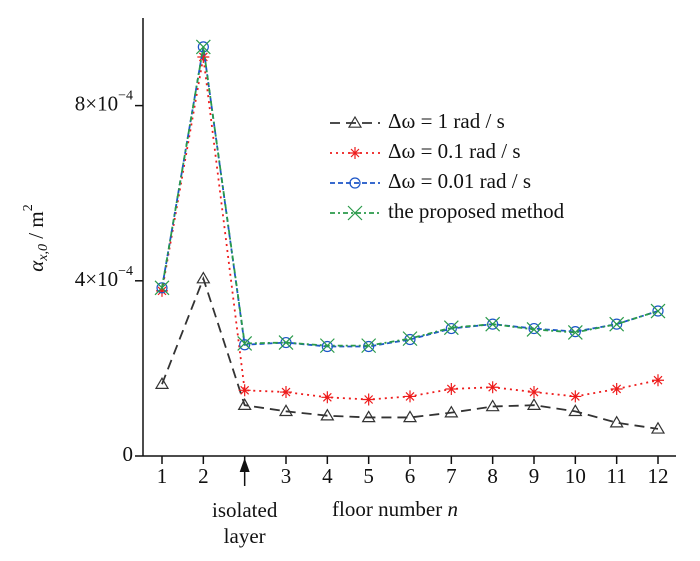  Describe the element at coordinates (492, 476) in the screenshot. I see `x-tick-label: 8` at that location.